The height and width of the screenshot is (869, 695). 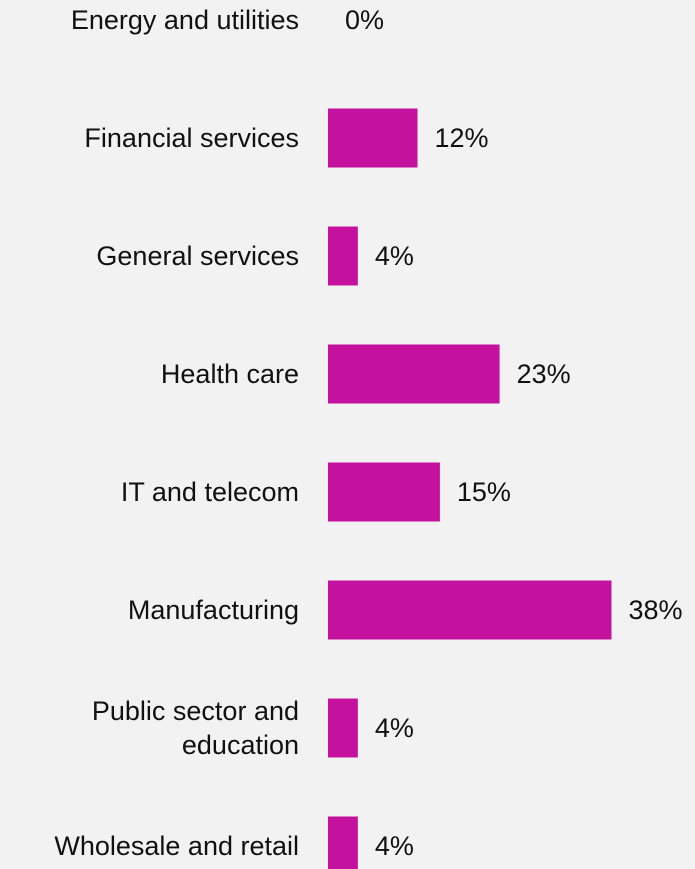 I want to click on category-label-line: General services, so click(x=197, y=256).